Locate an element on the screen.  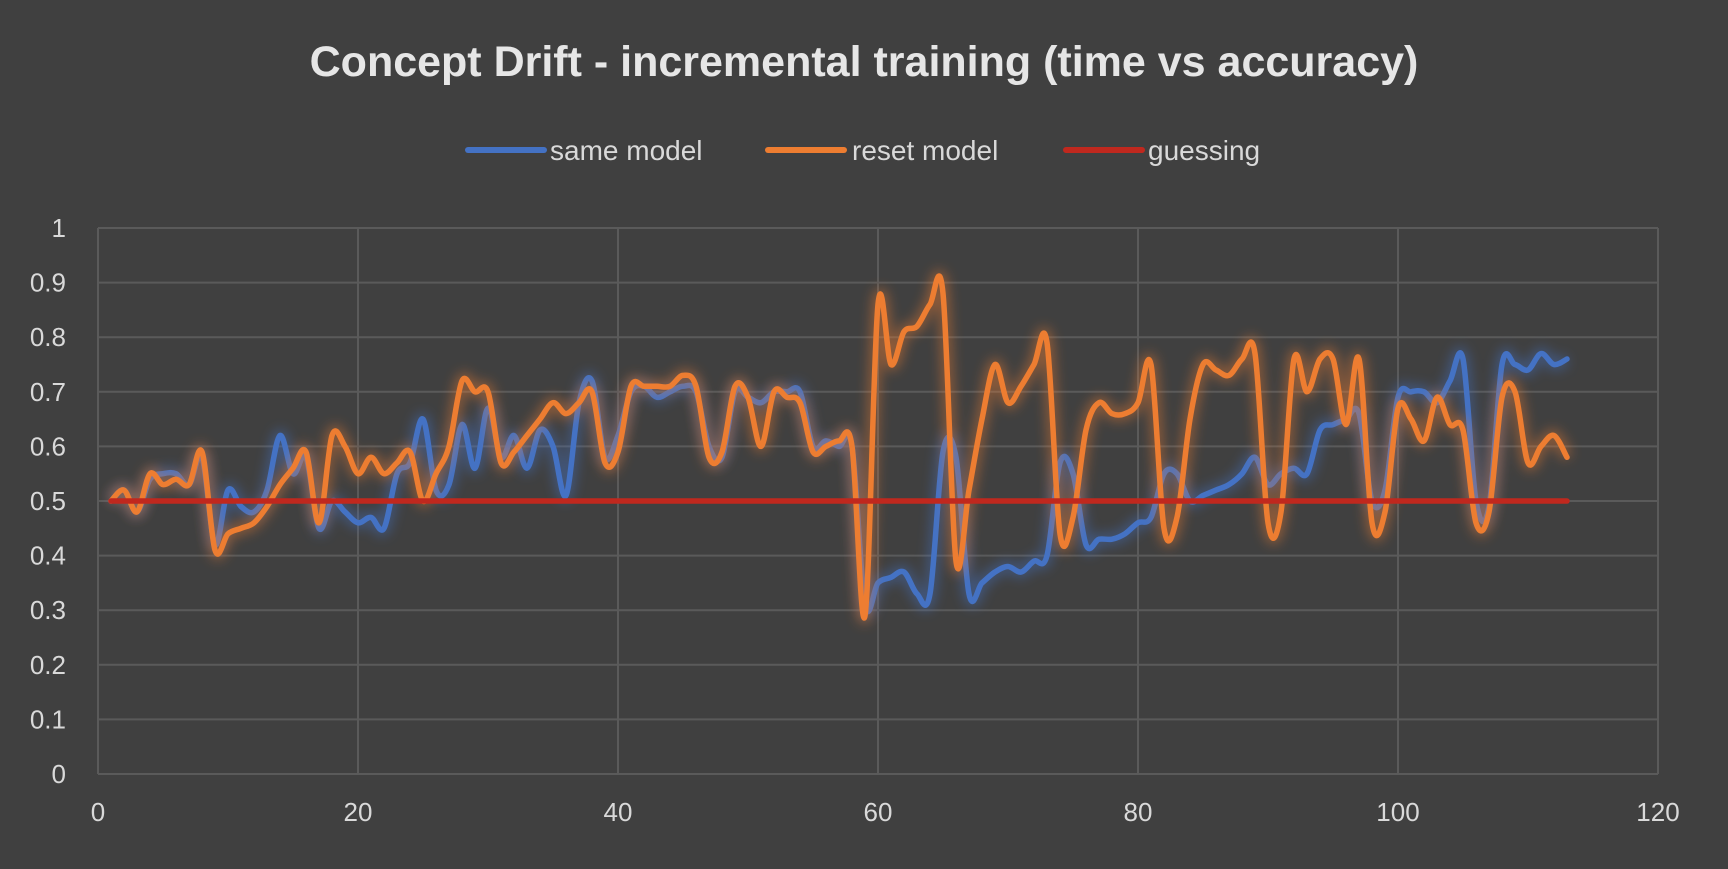
y-axis: 0 0.1 0.2 0.3 0.4 0.5 0.6 0.7 0.8 0.9 1 is located at coordinates (48, 501).